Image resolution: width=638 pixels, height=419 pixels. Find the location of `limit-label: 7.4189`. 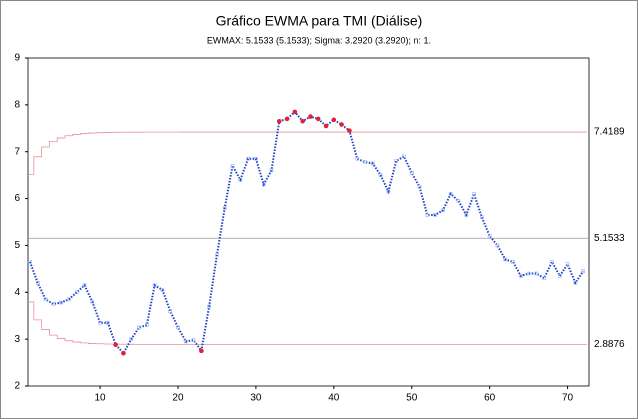

limit-label: 7.4189 is located at coordinates (609, 132).